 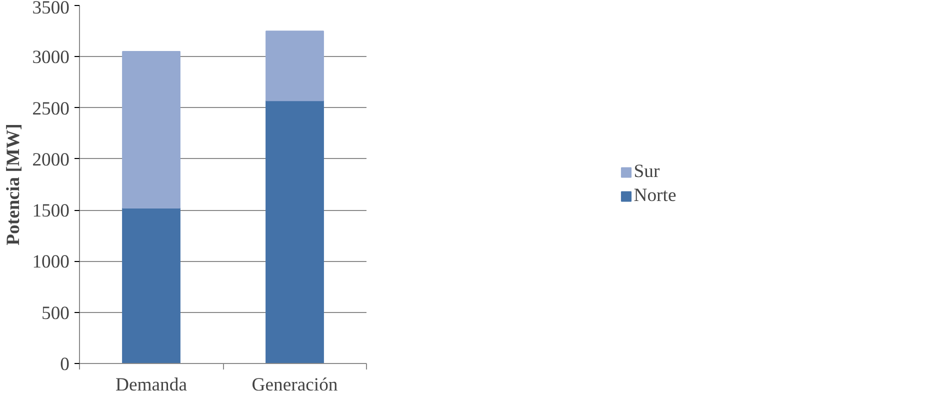 What do you see at coordinates (51, 57) in the screenshot?
I see `y-tick-label: 3000` at bounding box center [51, 57].